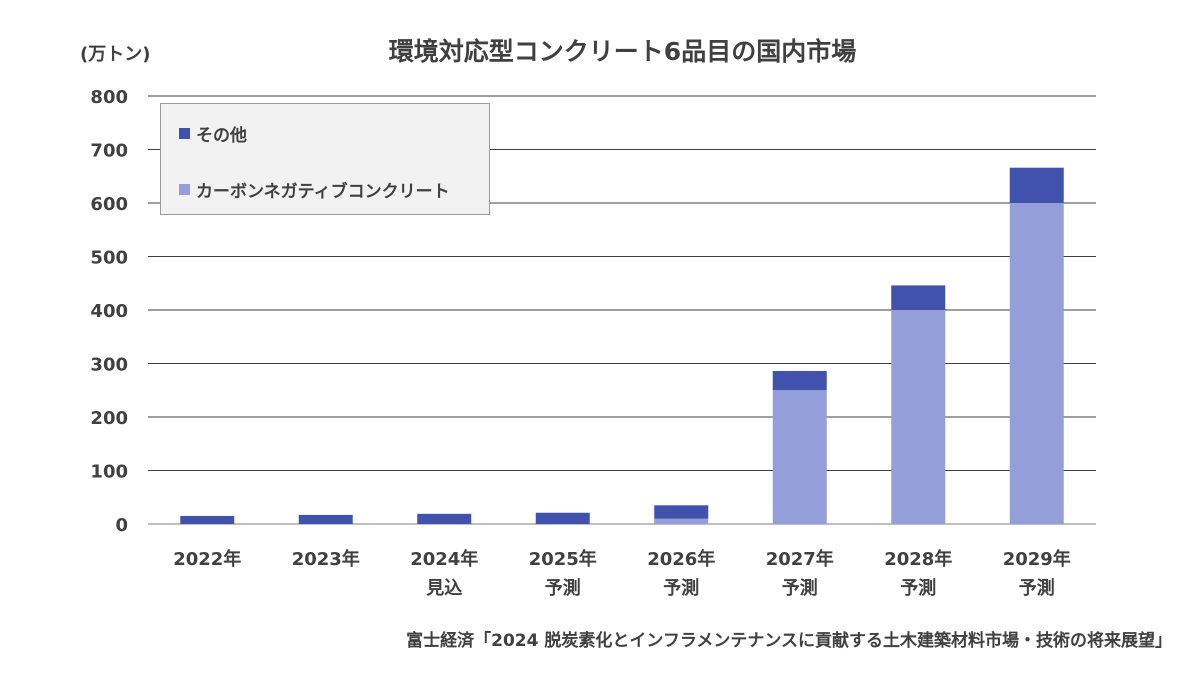  What do you see at coordinates (121, 525) in the screenshot?
I see `y-tick-label: 0` at bounding box center [121, 525].